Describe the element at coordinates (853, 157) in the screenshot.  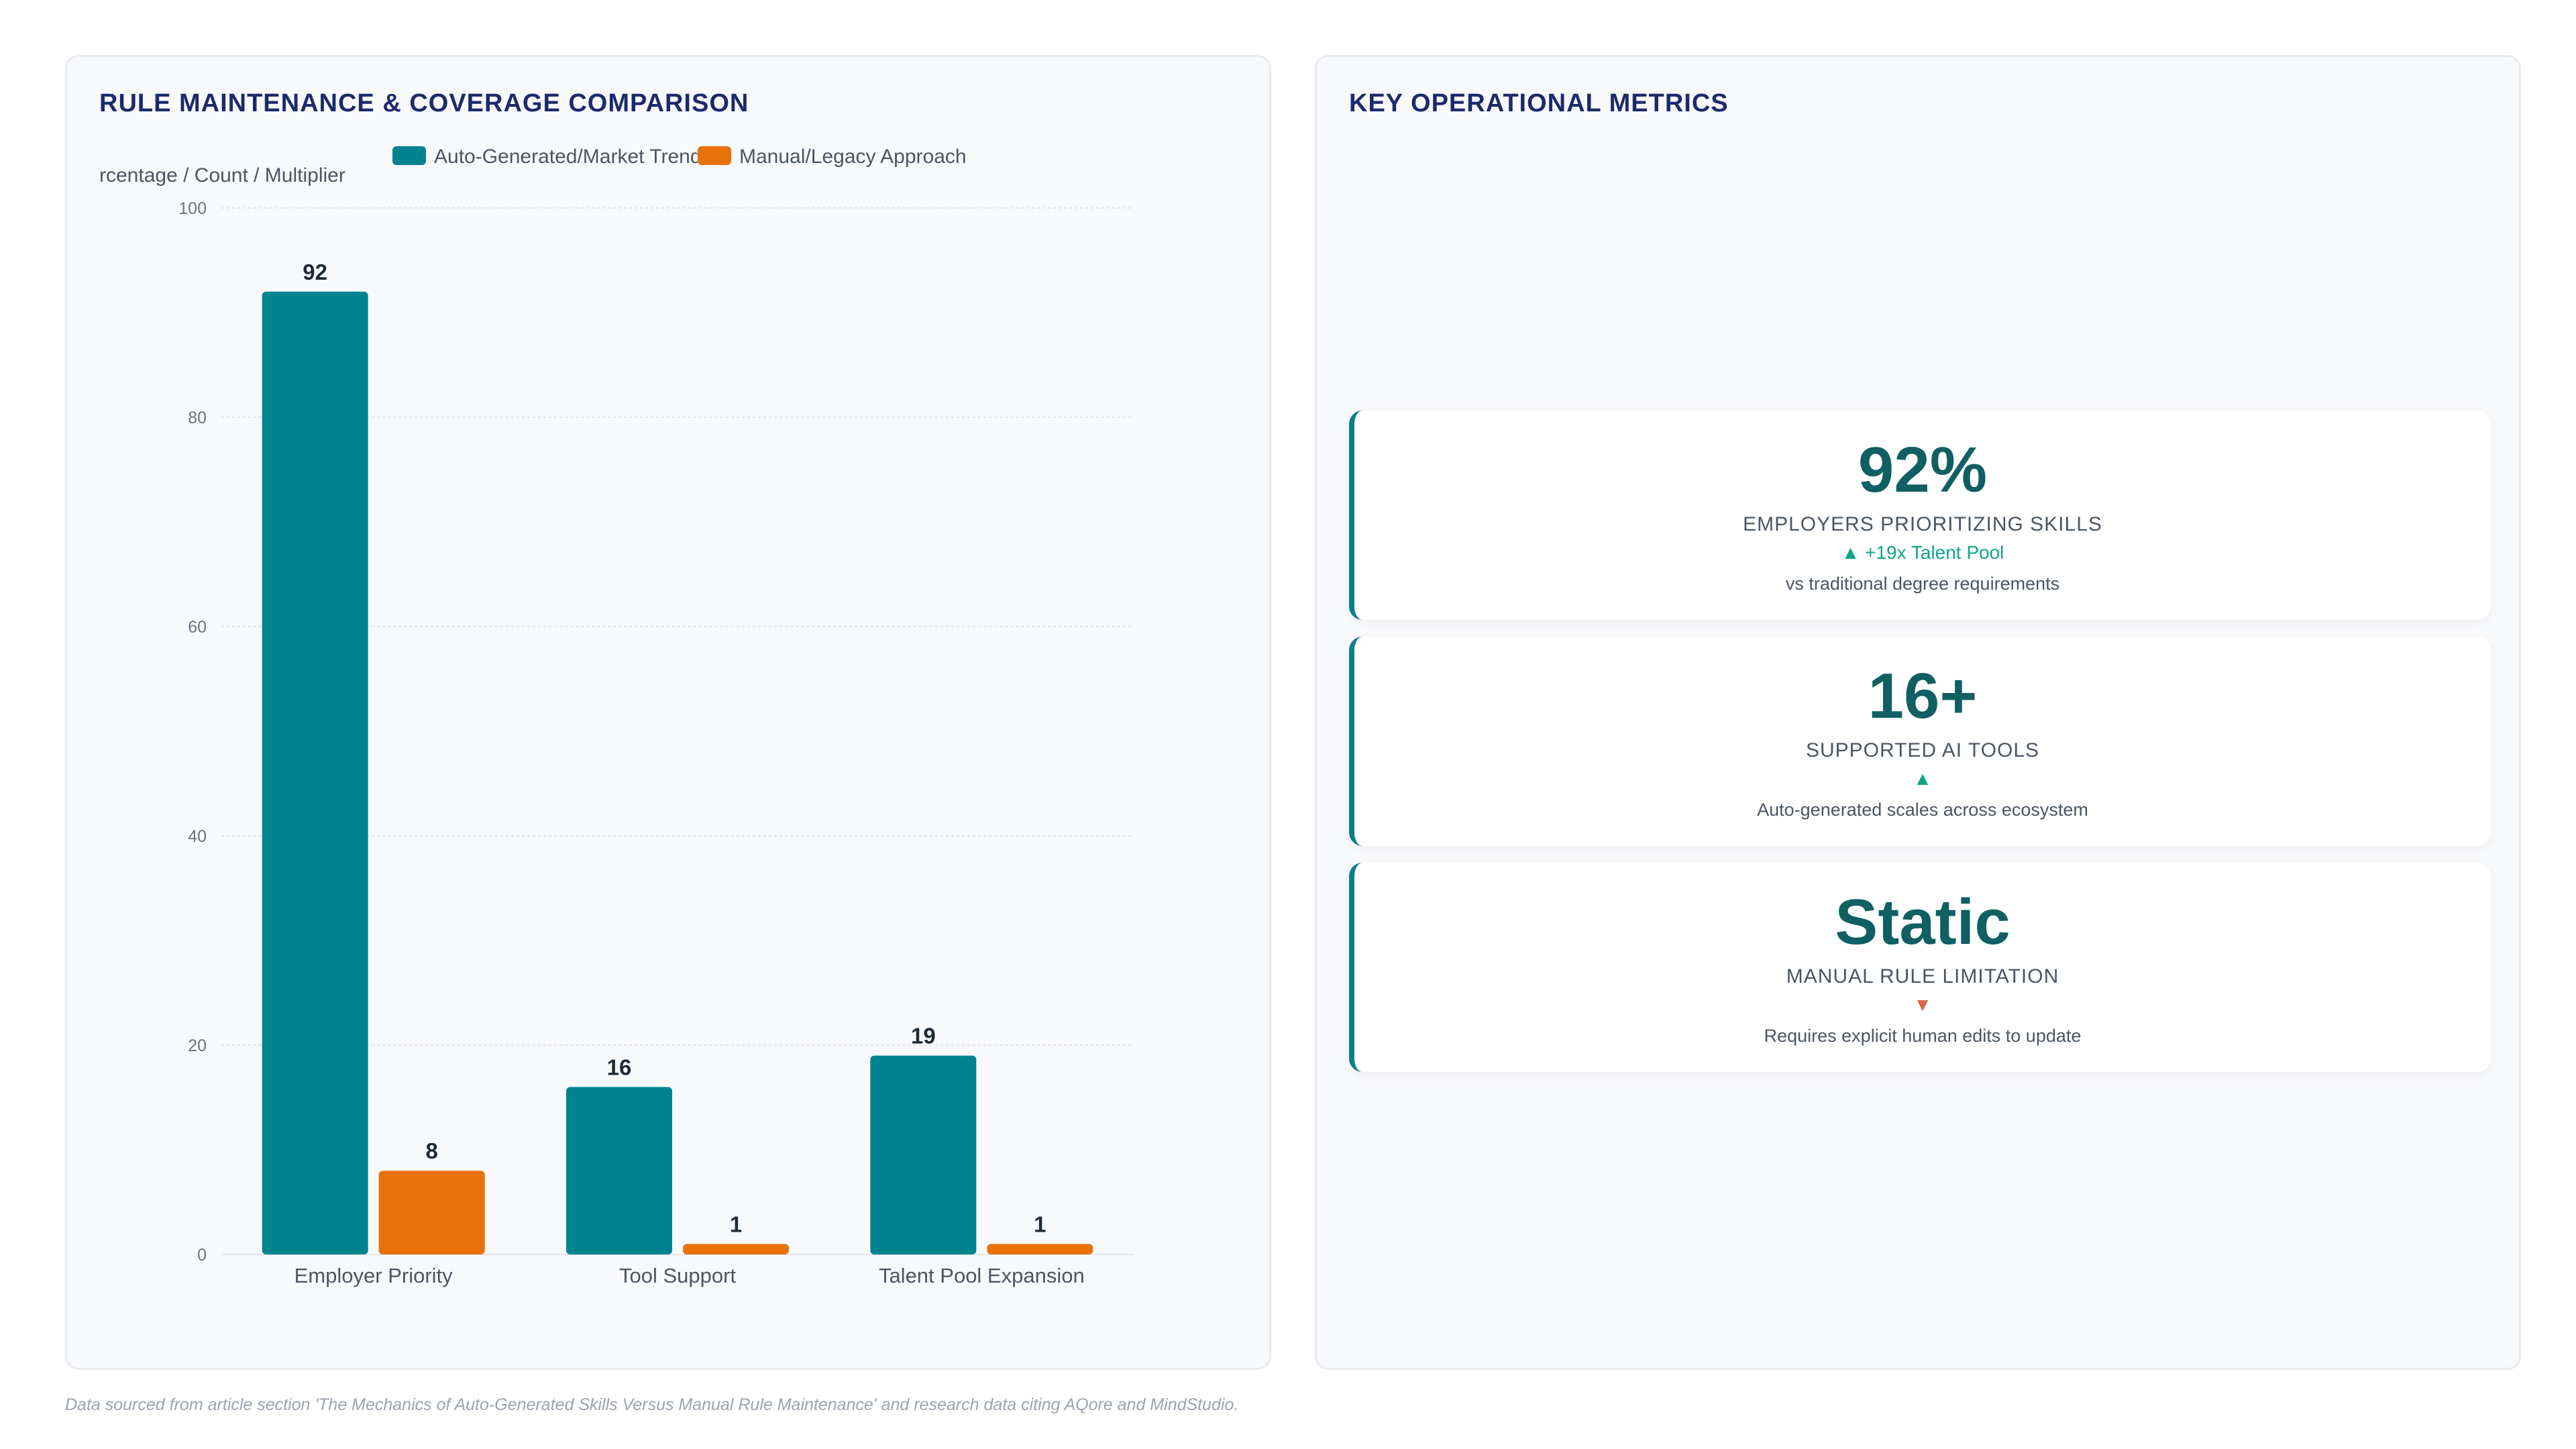
I see `legend-label: Manual/Legacy Approach` at that location.